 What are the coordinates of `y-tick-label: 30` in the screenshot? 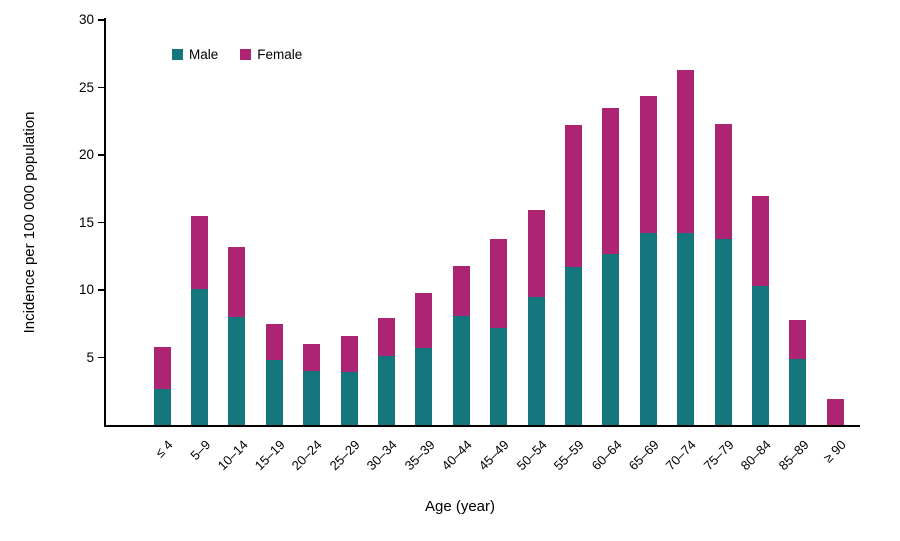 It's located at (86, 19).